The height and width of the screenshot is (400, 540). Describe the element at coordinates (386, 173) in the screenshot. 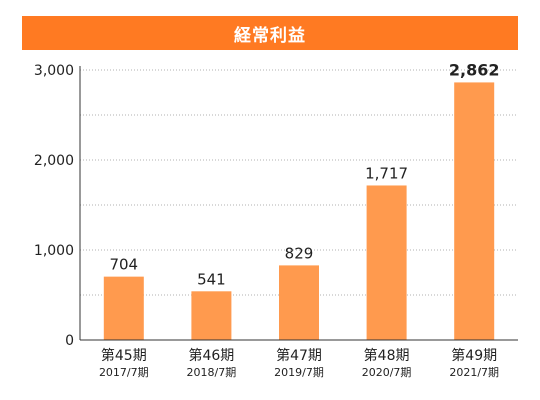

I see `data-label: 1,717` at that location.